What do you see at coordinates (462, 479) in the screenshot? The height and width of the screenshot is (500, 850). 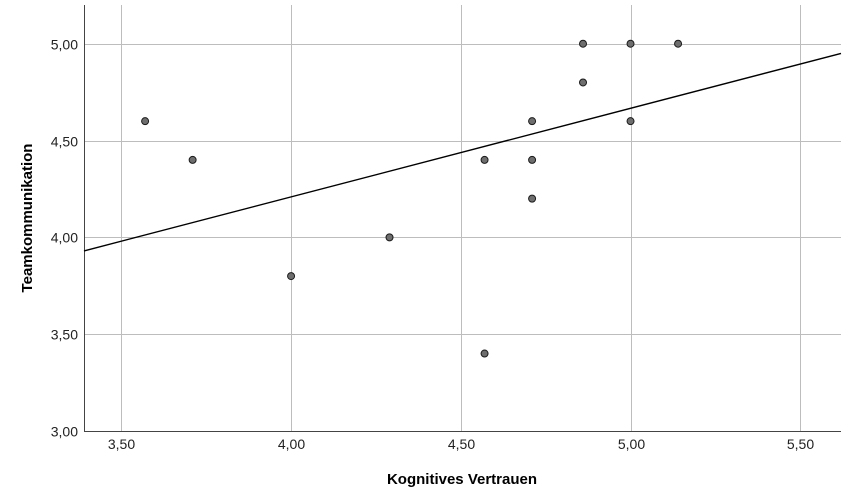 I see `x-axis-title: Kognitives Vertrauen` at bounding box center [462, 479].